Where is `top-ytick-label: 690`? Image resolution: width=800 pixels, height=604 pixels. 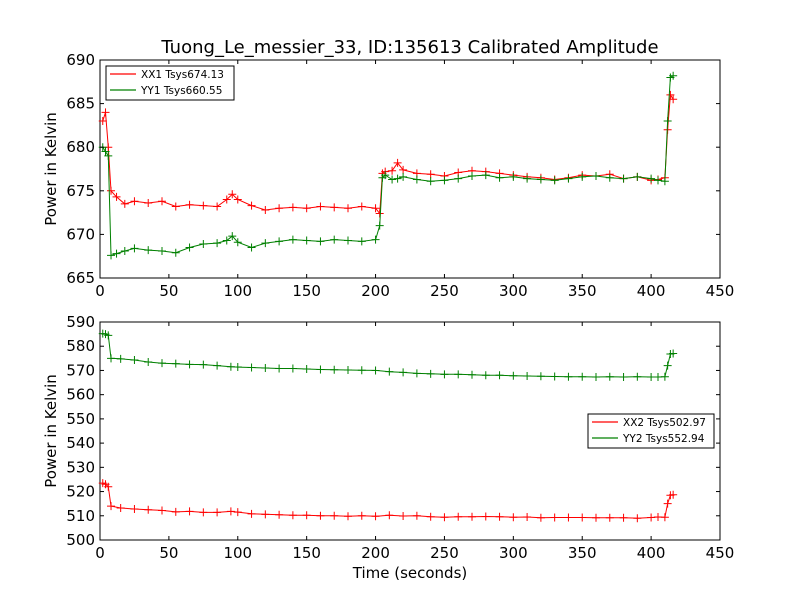
top-ytick-label: 690 is located at coordinates (80, 60).